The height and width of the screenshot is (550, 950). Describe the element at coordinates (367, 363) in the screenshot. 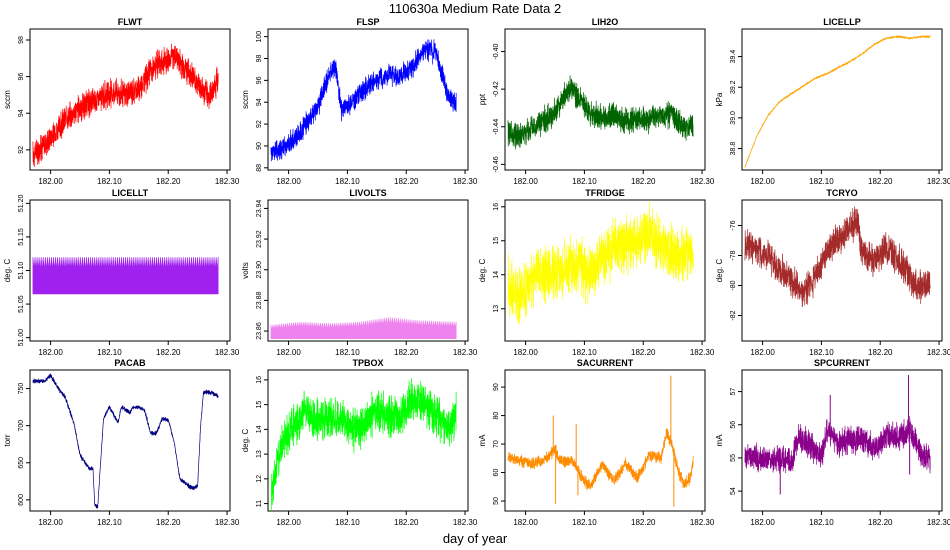

I see `panel-title: TPBOX` at that location.